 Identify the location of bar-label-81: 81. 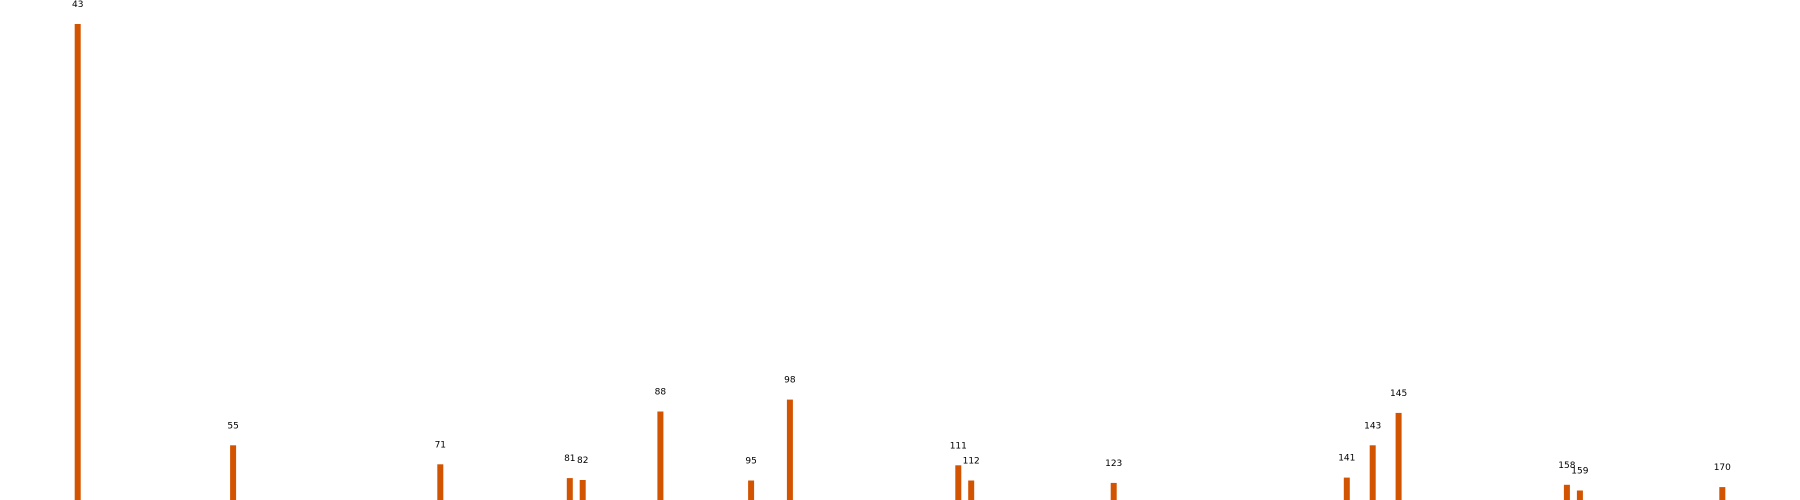
(569, 459).